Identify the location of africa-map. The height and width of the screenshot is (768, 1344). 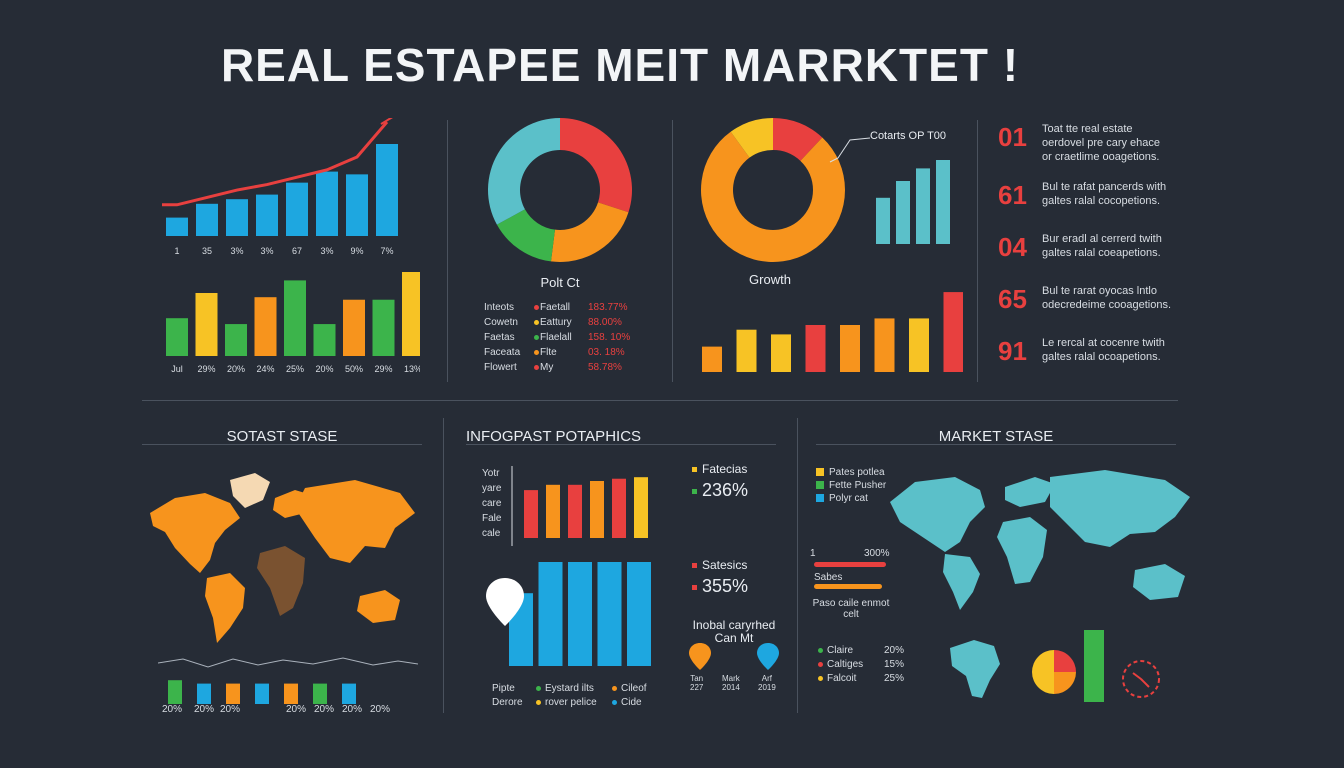
(975, 669).